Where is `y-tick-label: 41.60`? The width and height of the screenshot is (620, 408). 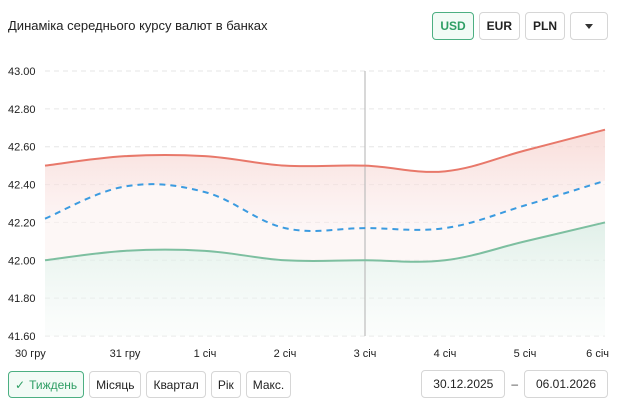 y-tick-label: 41.60 is located at coordinates (22, 337).